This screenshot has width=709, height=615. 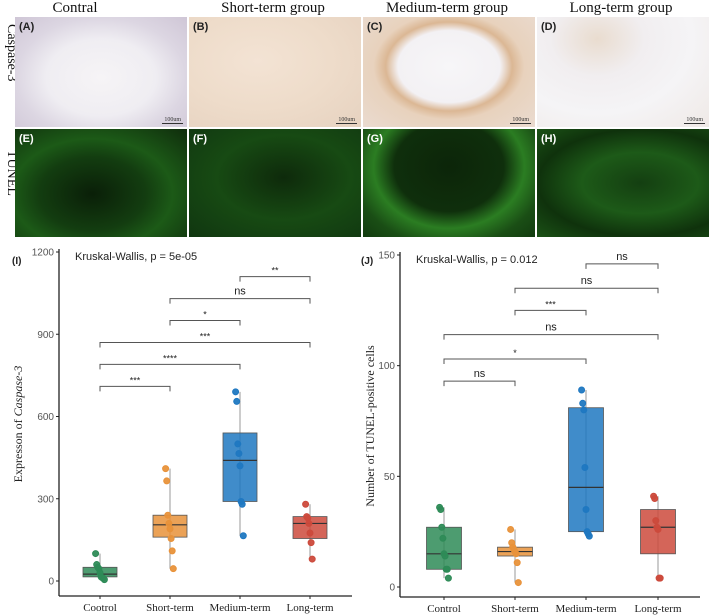 What do you see at coordinates (386, 256) in the screenshot?
I see `y-tick-label: 150` at bounding box center [386, 256].